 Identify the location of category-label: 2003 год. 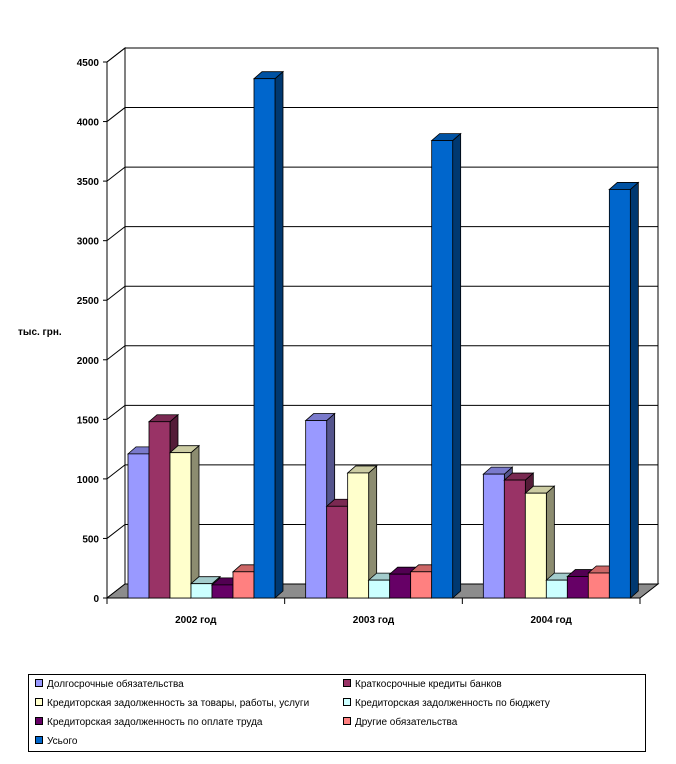
(374, 620).